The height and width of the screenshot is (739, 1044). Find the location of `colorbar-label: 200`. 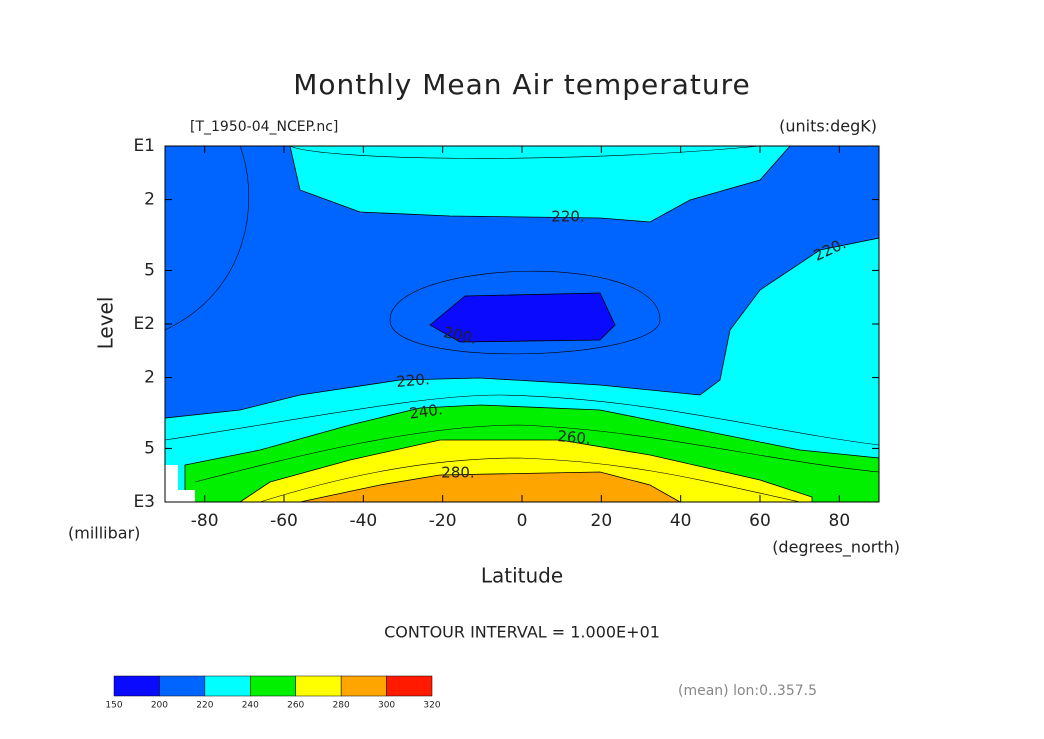

colorbar-label: 200 is located at coordinates (159, 706).